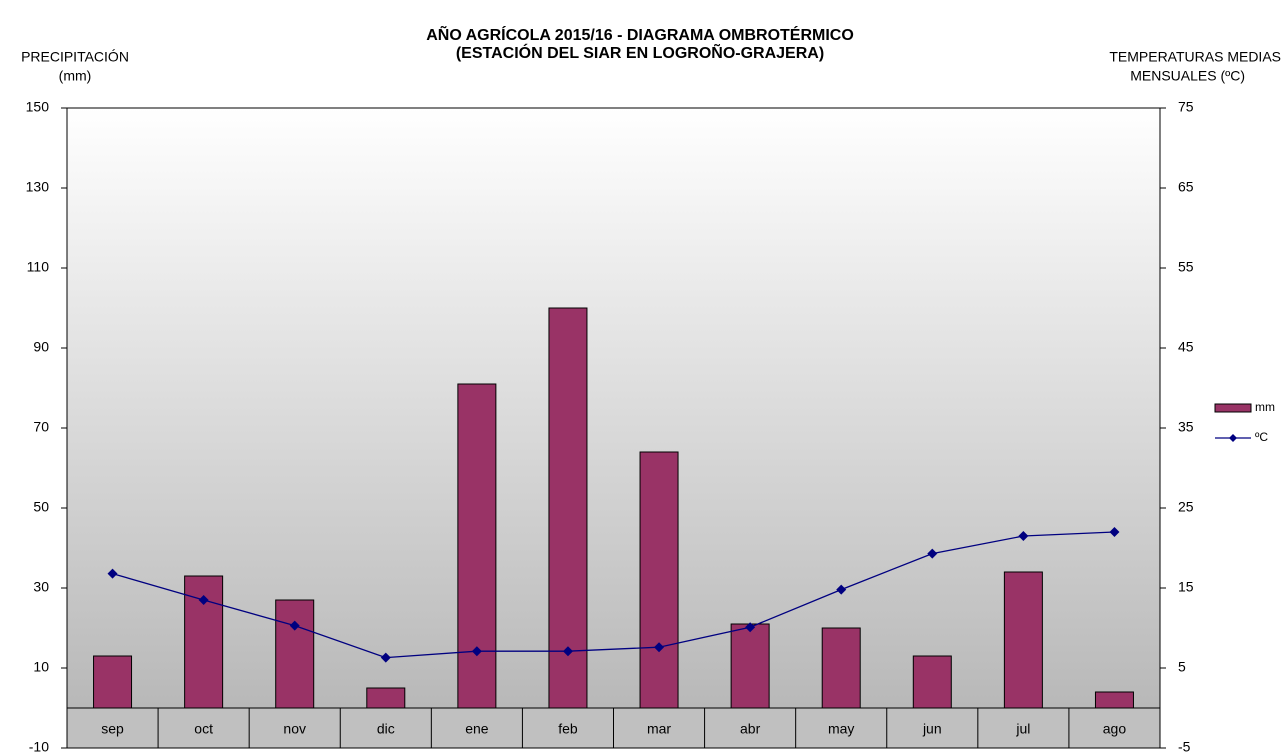 The height and width of the screenshot is (754, 1281). What do you see at coordinates (1187, 76) in the screenshot?
I see `y2-axis-title: MENSUALES (ºC)` at bounding box center [1187, 76].